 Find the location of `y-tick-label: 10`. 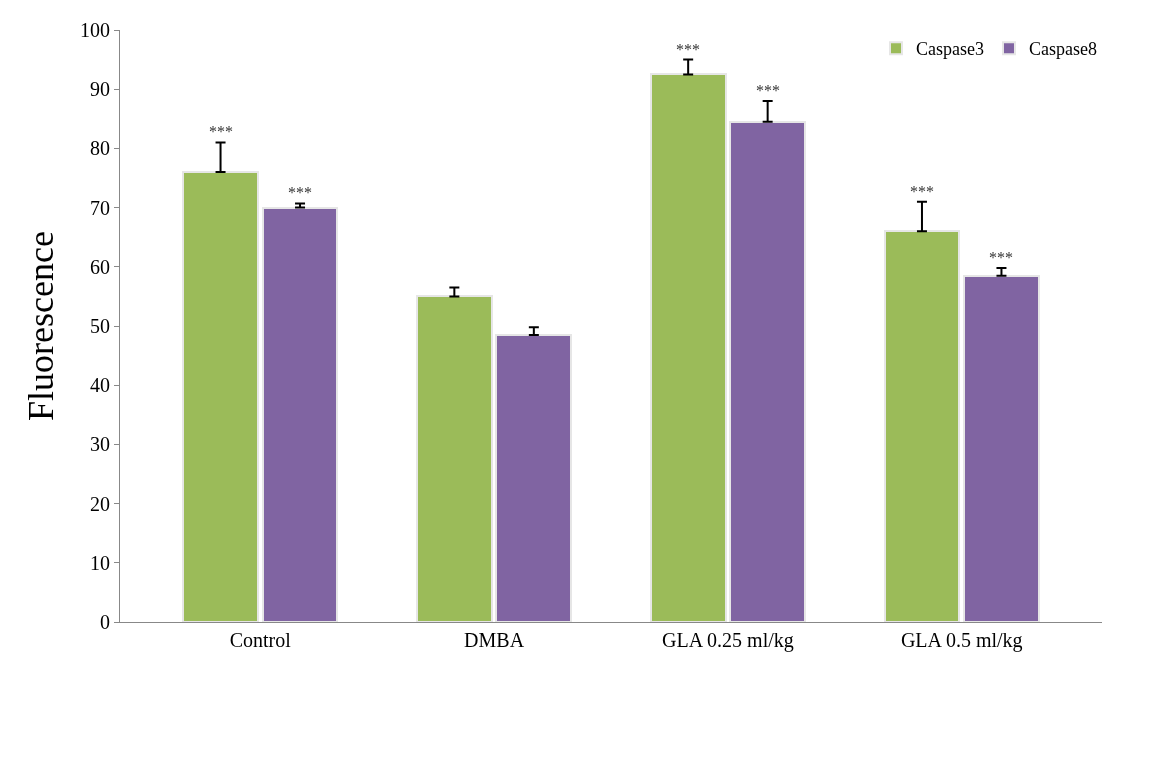

y-tick-label: 10 is located at coordinates (100, 562).